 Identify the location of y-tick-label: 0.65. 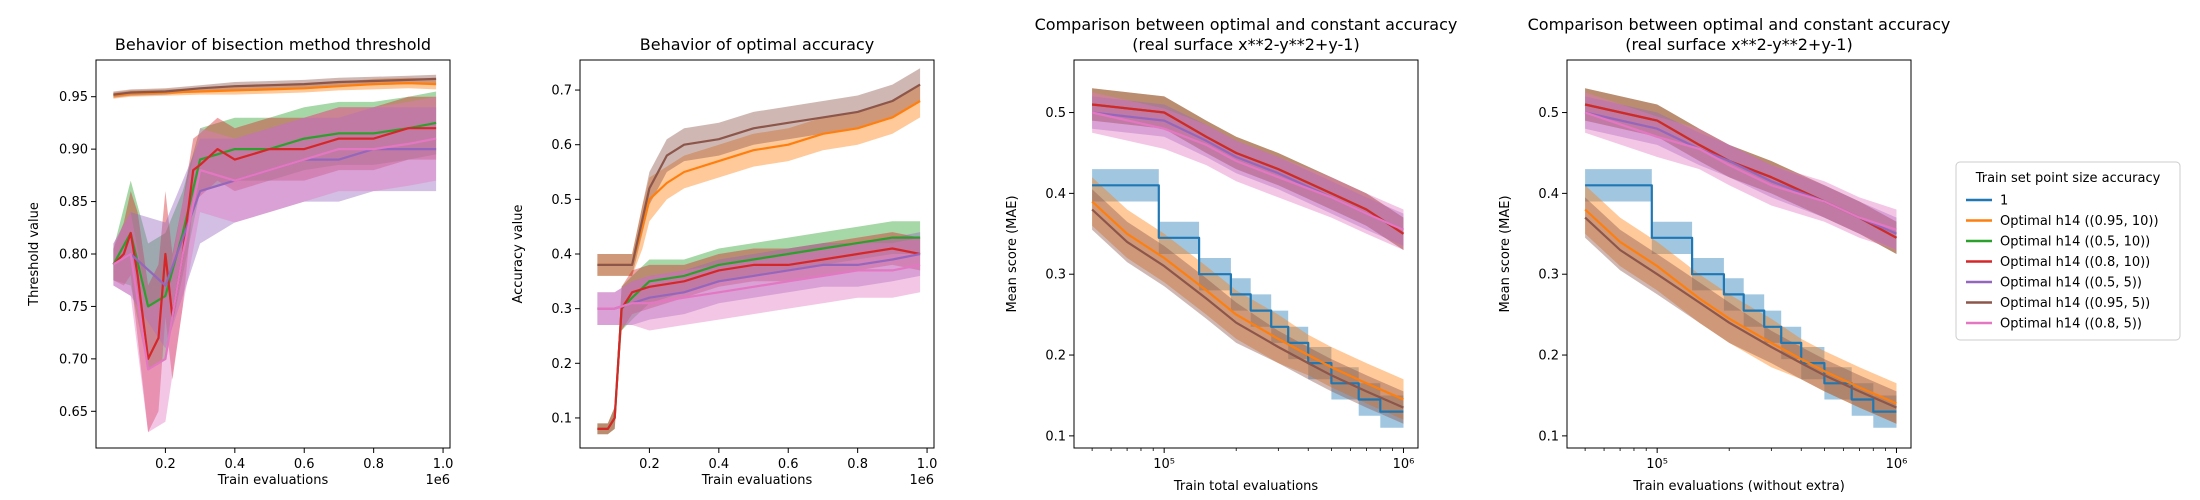
(73, 412).